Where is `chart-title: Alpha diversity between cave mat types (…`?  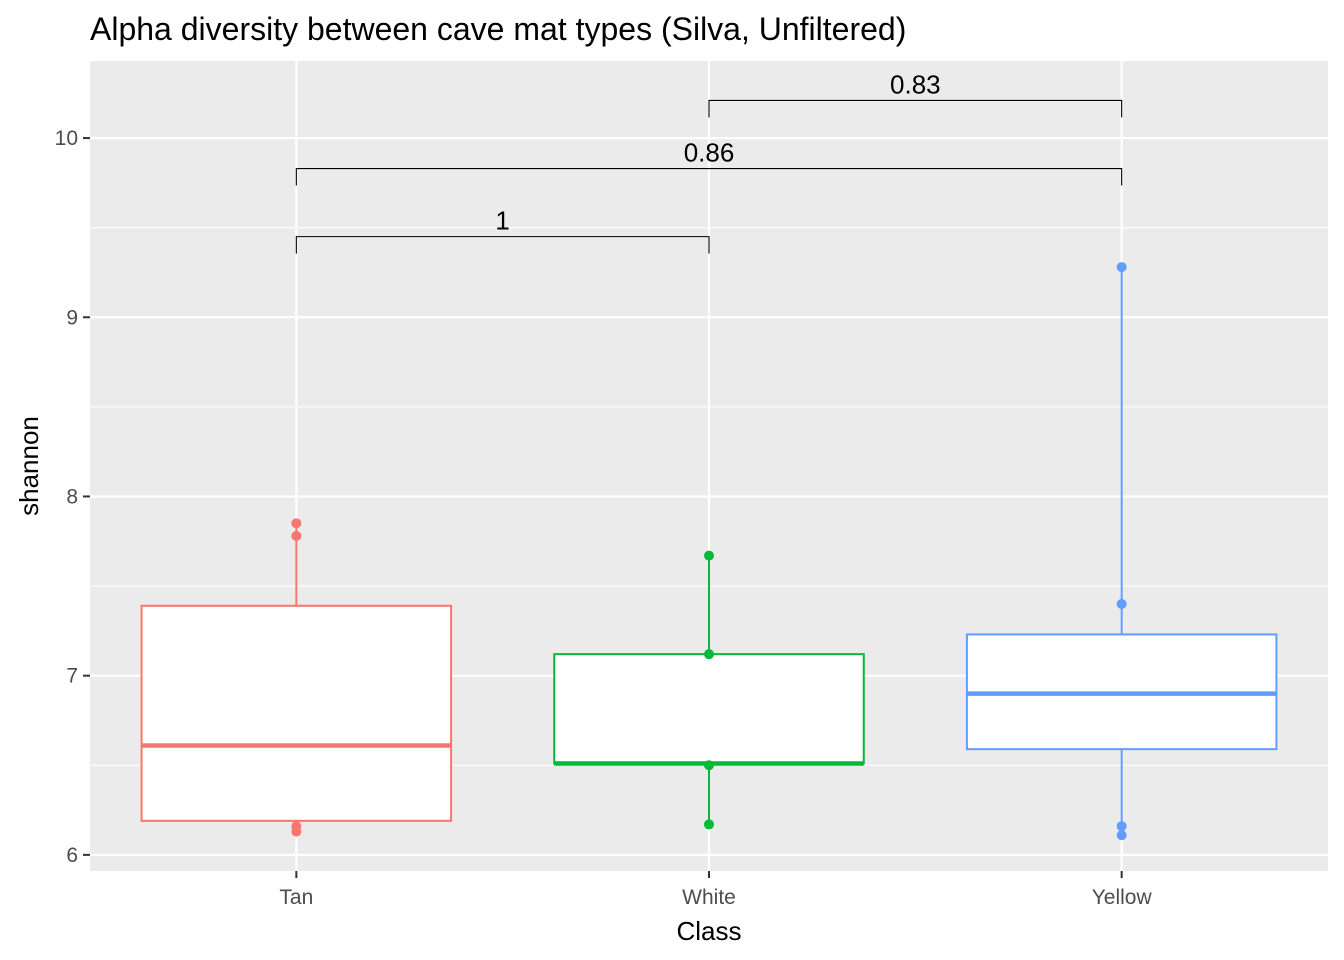 chart-title: Alpha diversity between cave mat types (… is located at coordinates (498, 29).